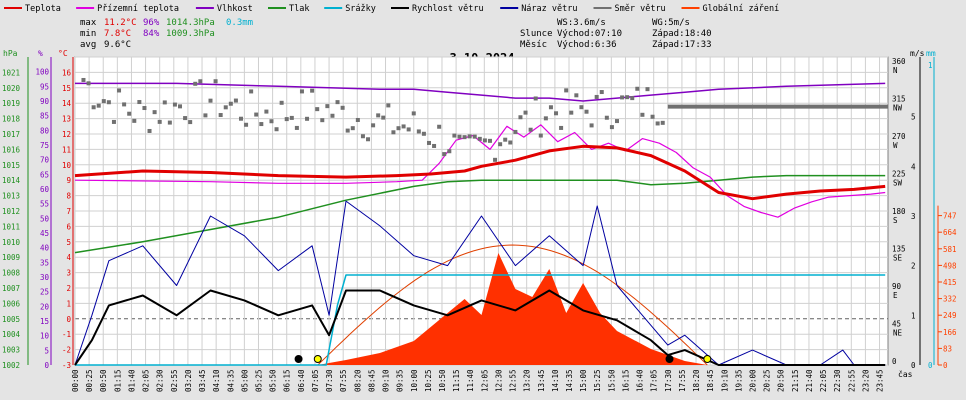 The height and width of the screenshot is (400, 966). Describe the element at coordinates (950, 232) in the screenshot. I see `radiation-tick: 664` at that location.